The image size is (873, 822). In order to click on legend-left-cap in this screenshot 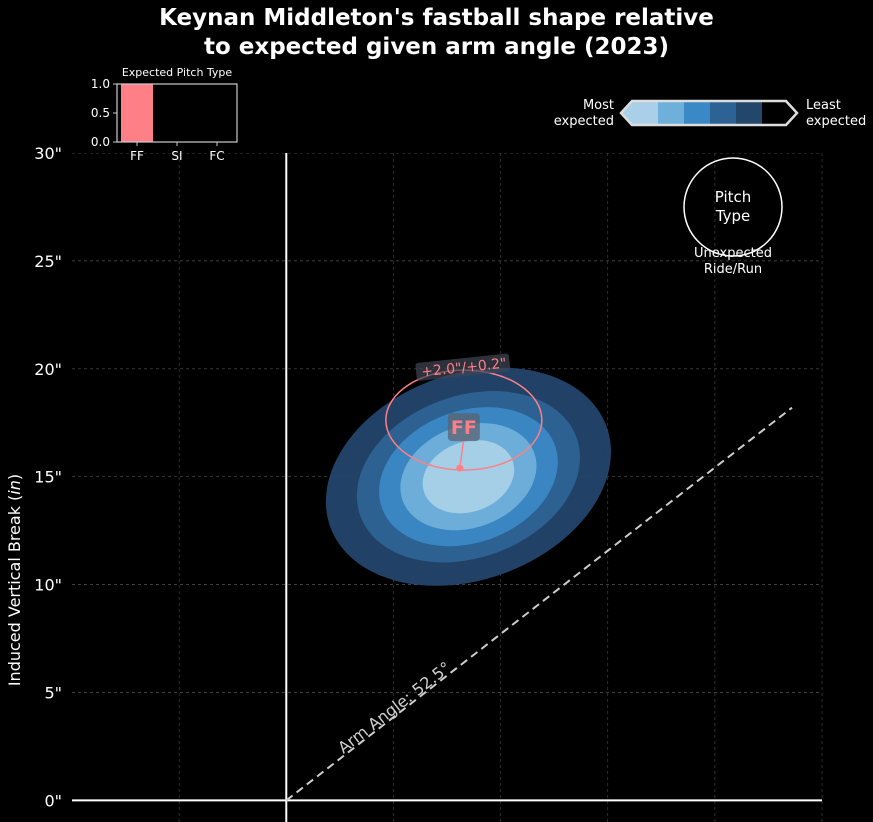, I will do `click(627, 113)`.